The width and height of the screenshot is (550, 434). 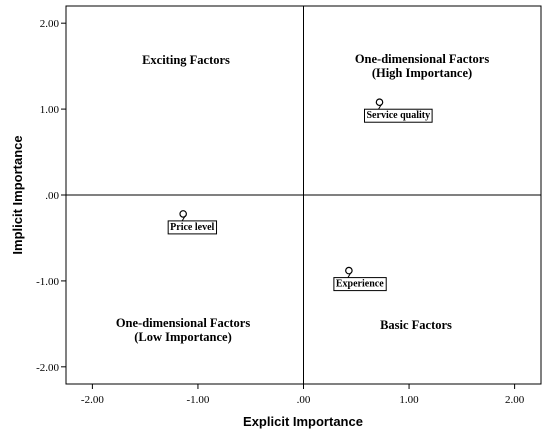 What do you see at coordinates (47, 282) in the screenshot?
I see `y-tick-label: -1.00` at bounding box center [47, 282].